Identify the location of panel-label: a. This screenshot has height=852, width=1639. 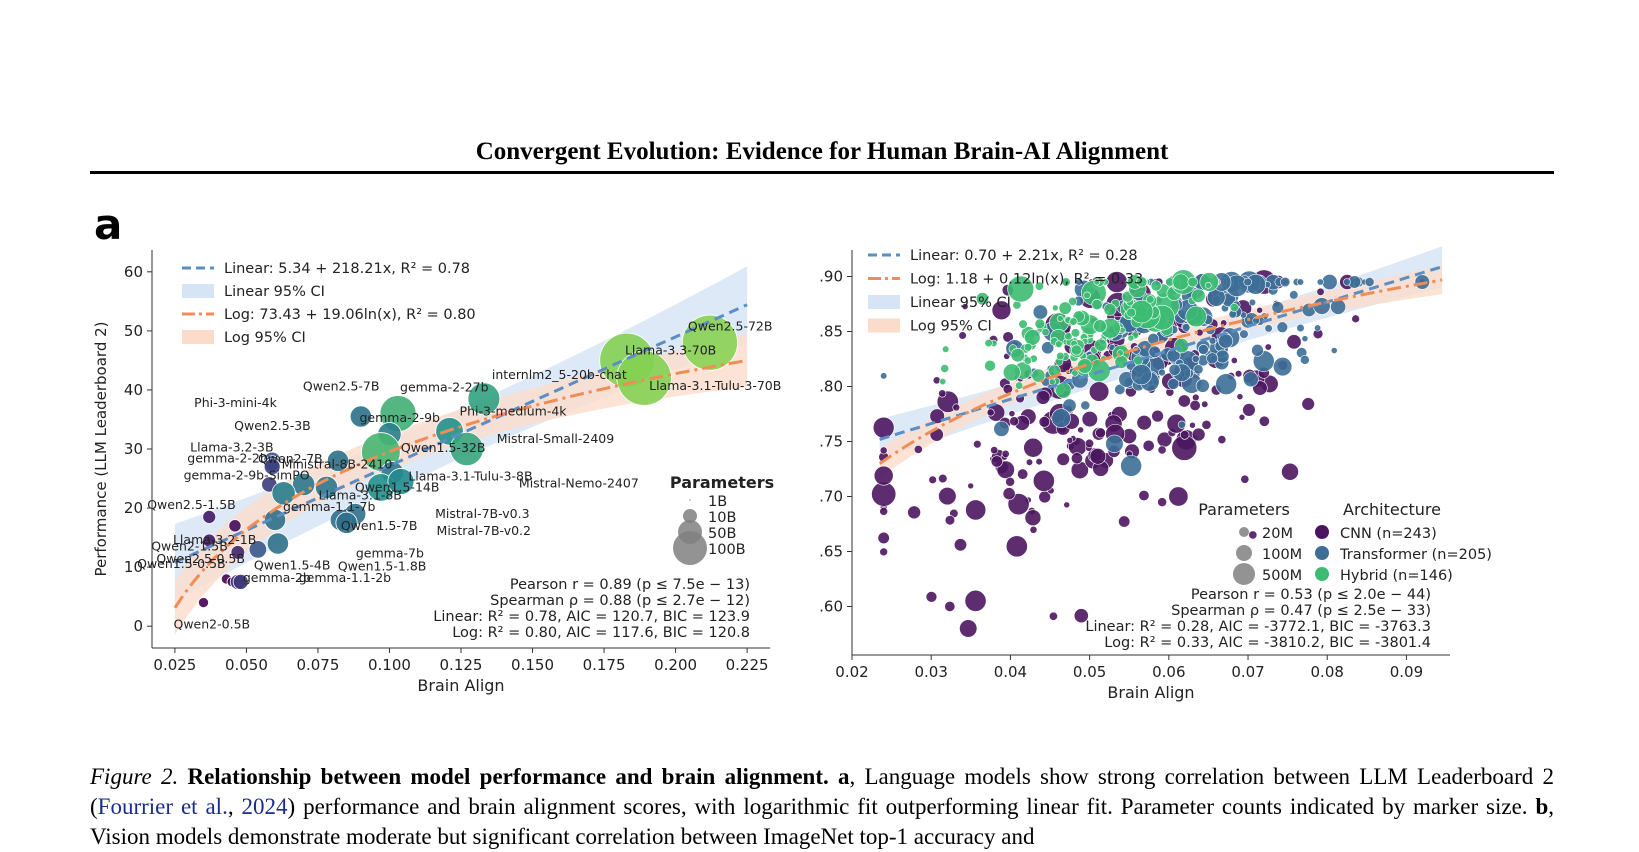
(108, 227).